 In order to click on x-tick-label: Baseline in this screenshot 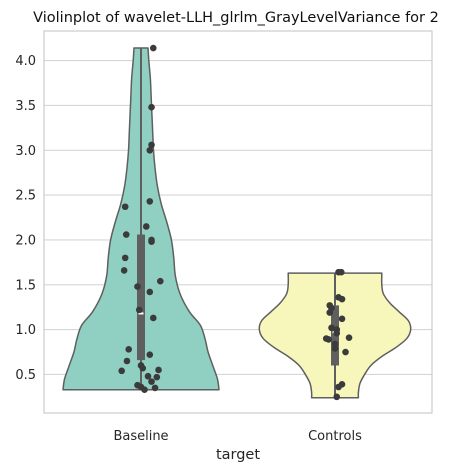, I will do `click(140, 436)`.